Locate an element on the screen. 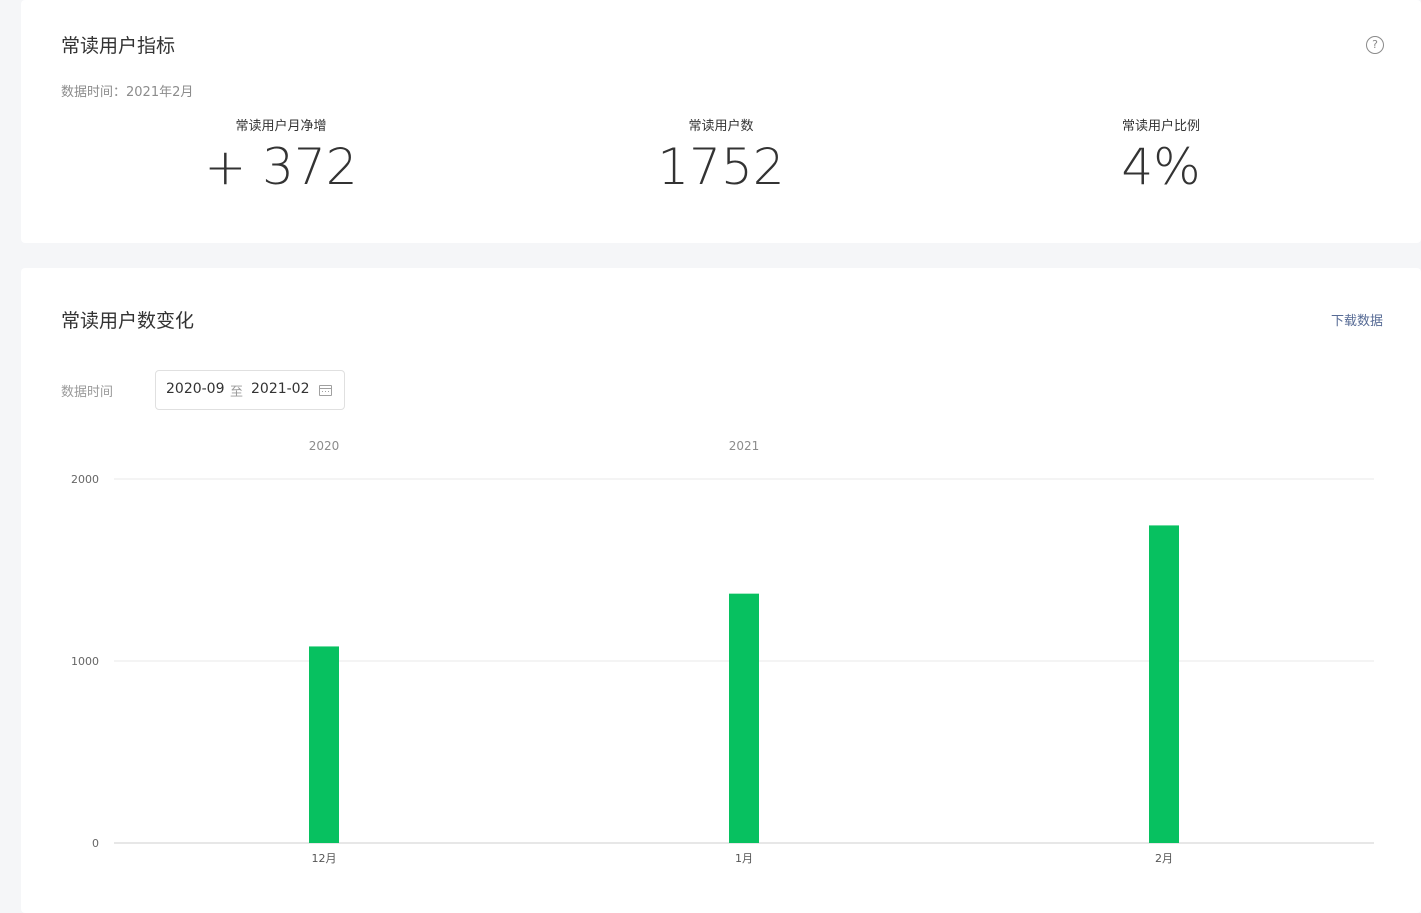 The width and height of the screenshot is (1421, 913). metric-user-ratio: 常读用户比例 4% is located at coordinates (1161, 157).